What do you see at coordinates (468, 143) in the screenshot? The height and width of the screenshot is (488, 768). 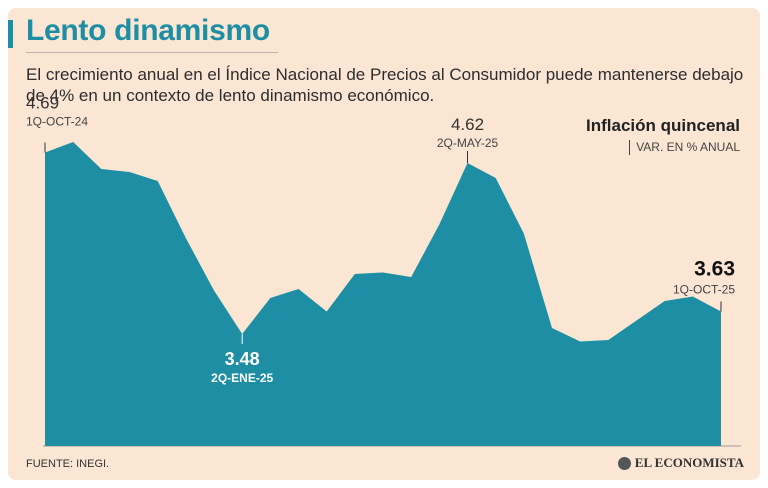 I see `annotation-label: 2Q-MAY-25` at bounding box center [468, 143].